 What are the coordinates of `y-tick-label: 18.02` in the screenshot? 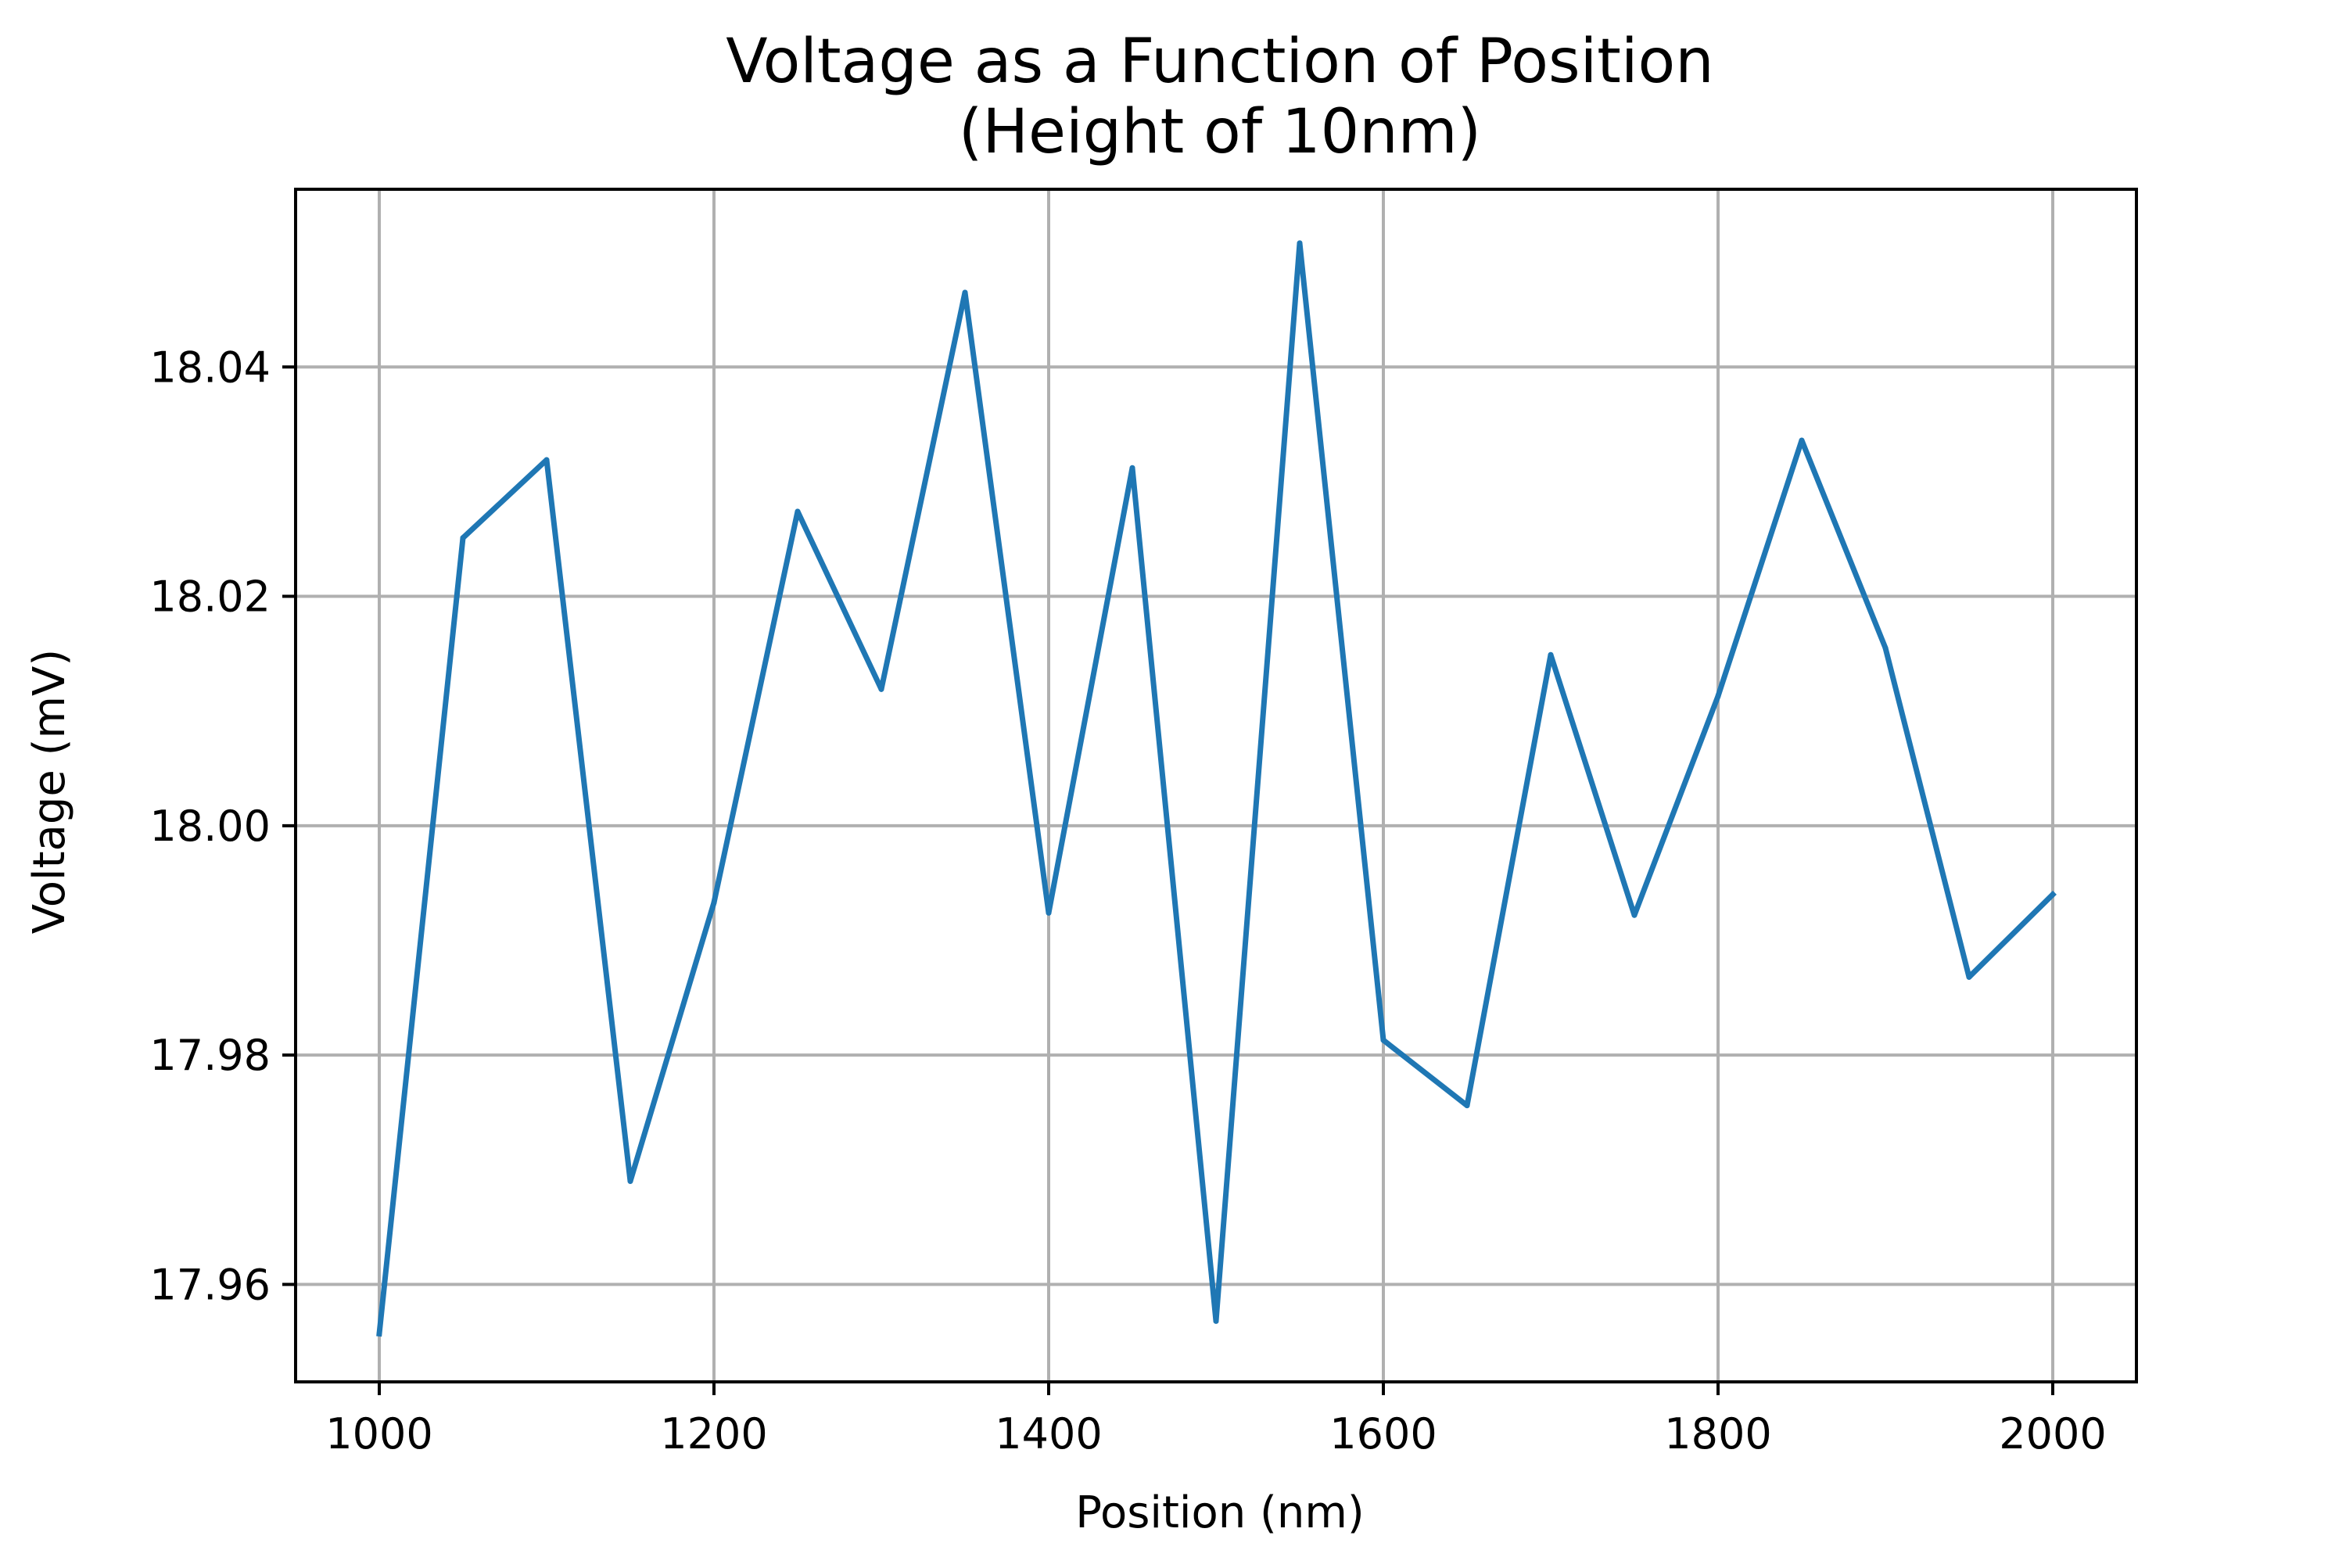 It's located at (210, 597).